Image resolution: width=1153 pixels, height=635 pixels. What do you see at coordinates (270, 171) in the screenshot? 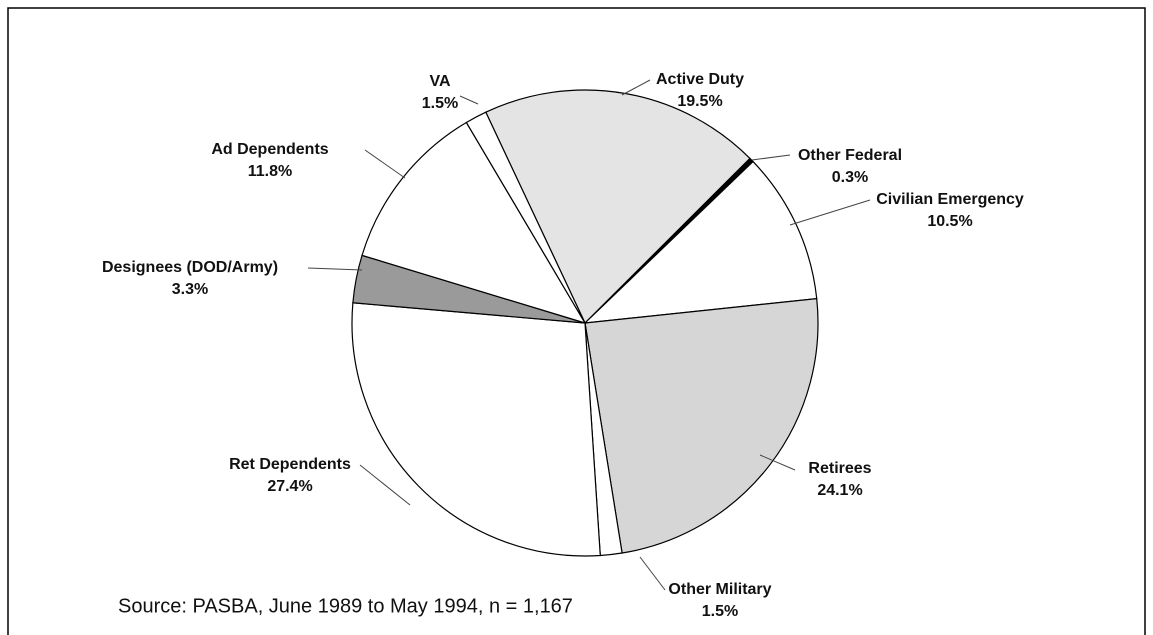
I see `slice-value-label: 11.8%` at bounding box center [270, 171].